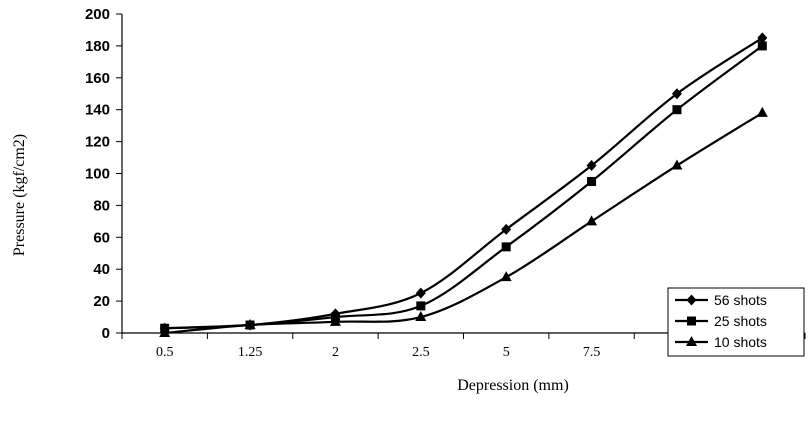  I want to click on y-tick-label: 40, so click(101, 269).